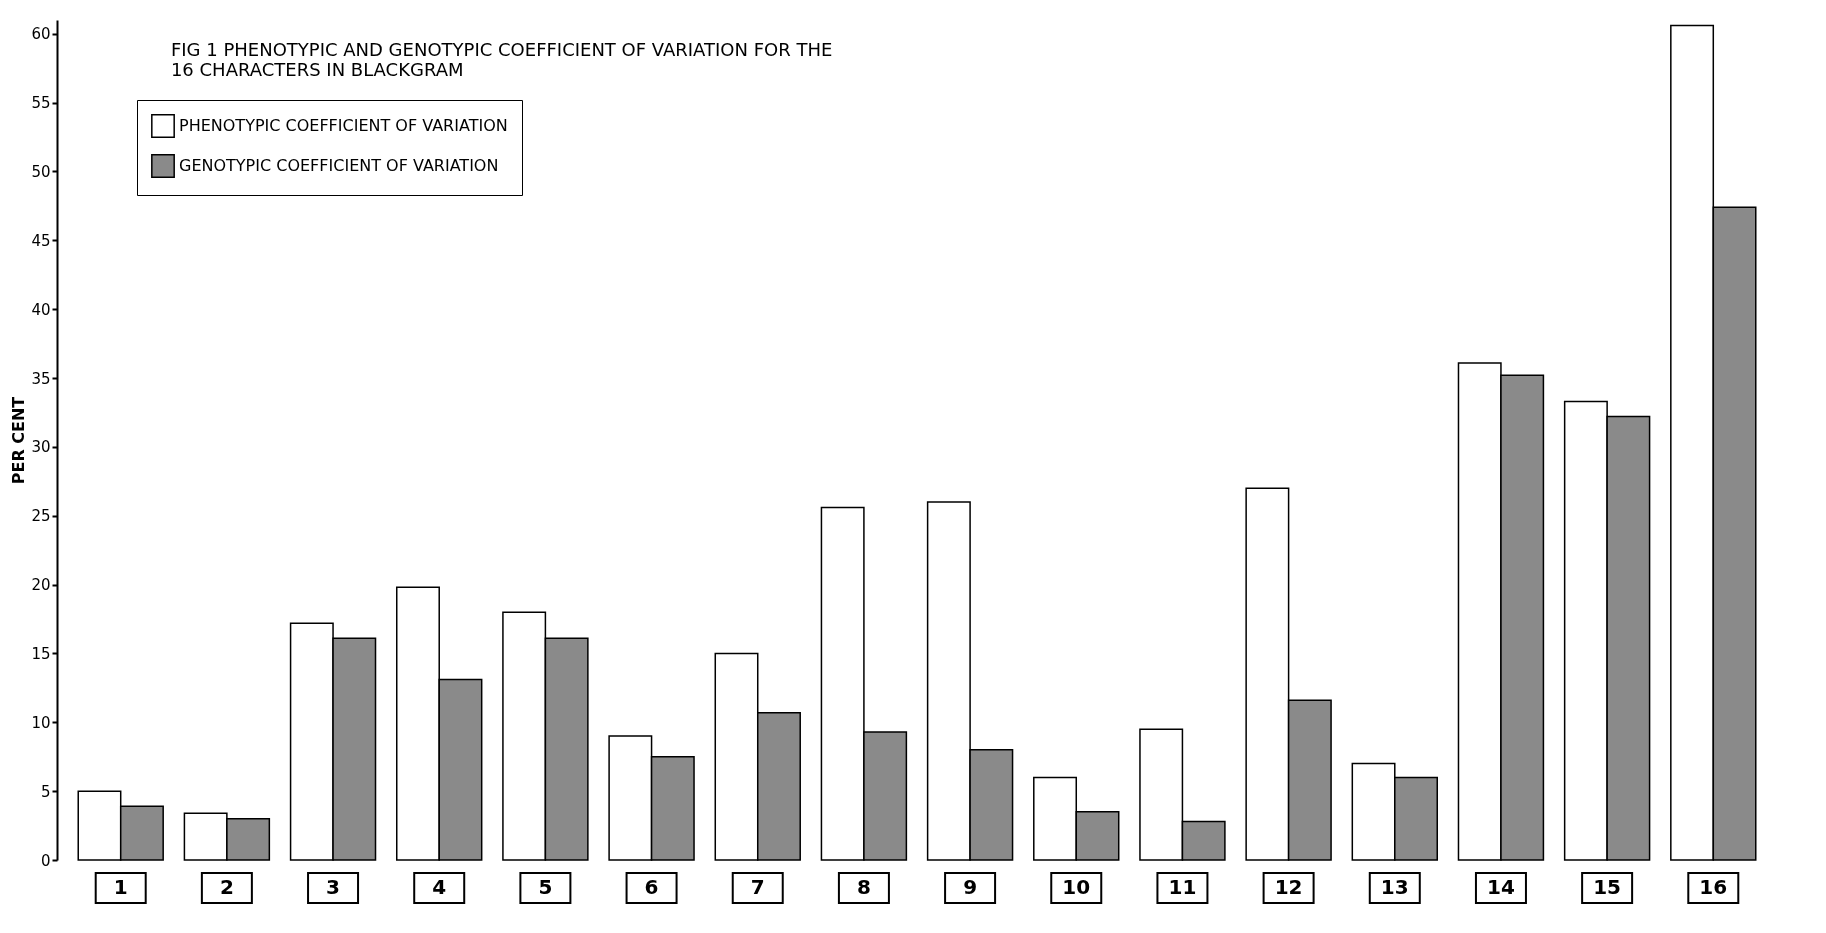 The height and width of the screenshot is (933, 1826). Describe the element at coordinates (45, 860) in the screenshot. I see `y-tick-label: 0` at that location.